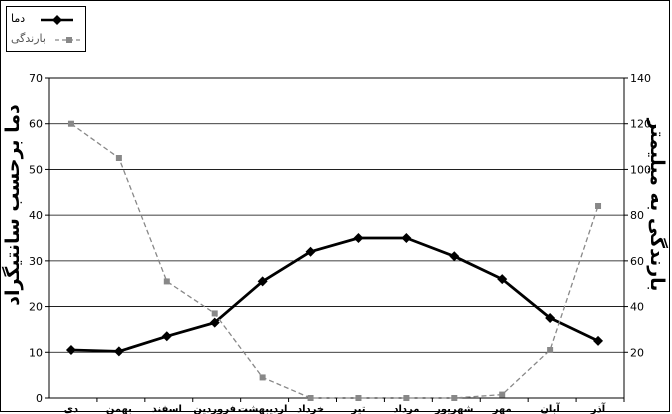 This screenshot has width=672, height=414. What do you see at coordinates (36, 124) in the screenshot?
I see `y-left-tick-label: 60` at bounding box center [36, 124].